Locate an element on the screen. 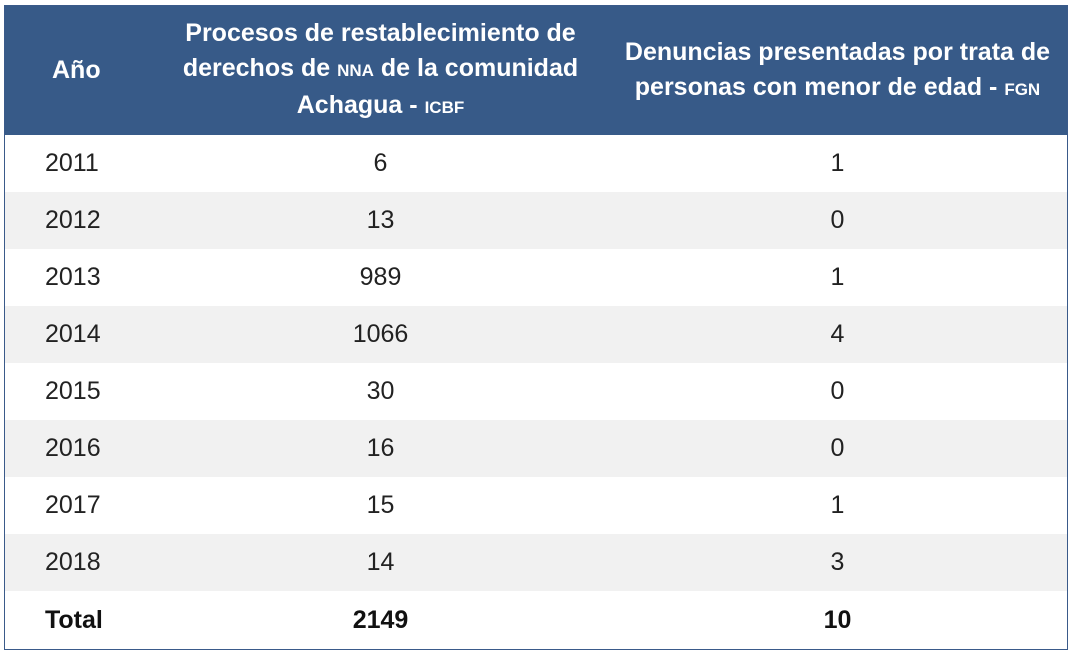 The height and width of the screenshot is (655, 1074). table-row: 2015 30 0 is located at coordinates (536, 391).